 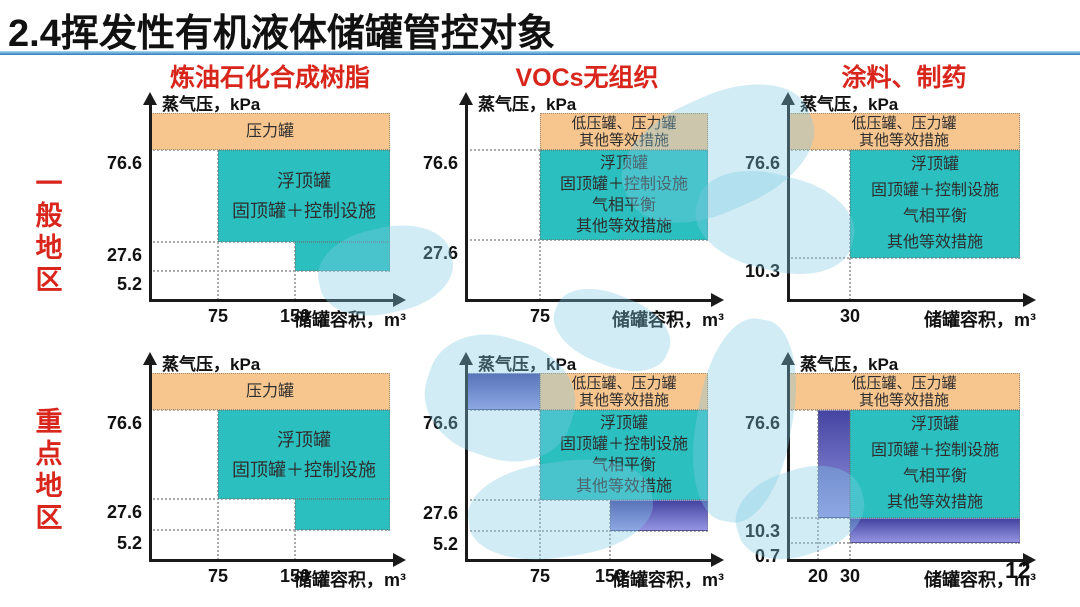 What do you see at coordinates (818, 576) in the screenshot?
I see `x-tick-label: 20` at bounding box center [818, 576].